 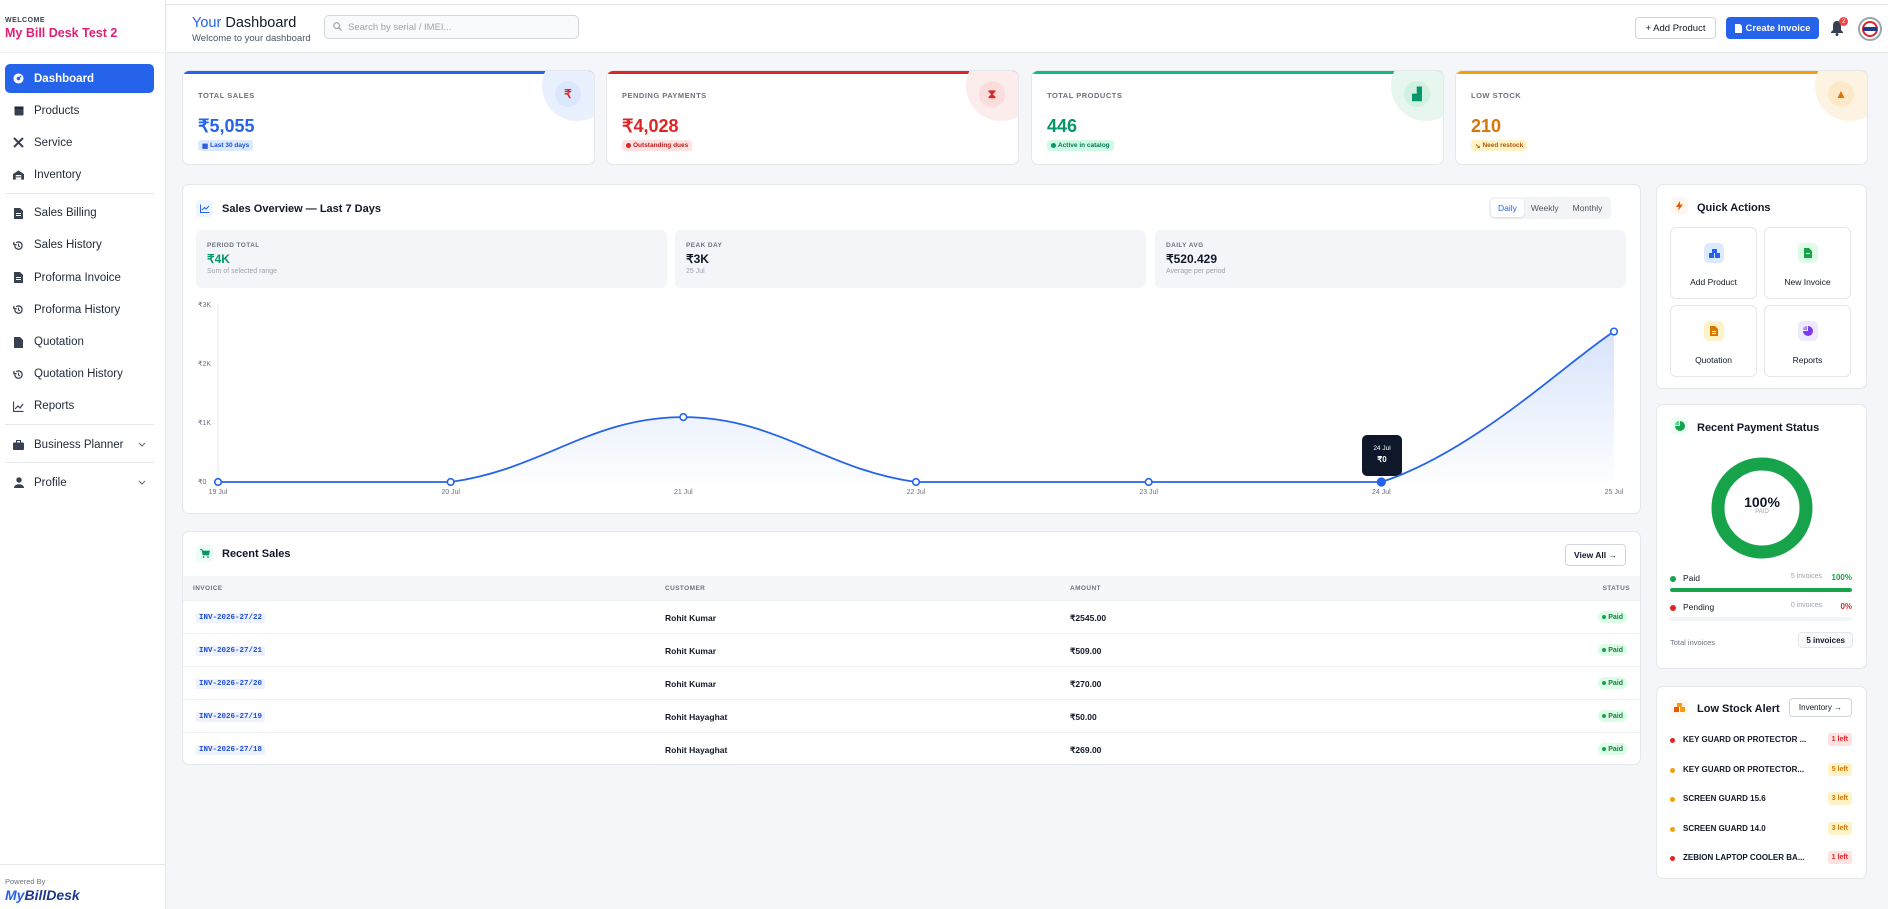 What do you see at coordinates (1507, 208) in the screenshot?
I see `tab-daily: Daily` at bounding box center [1507, 208].